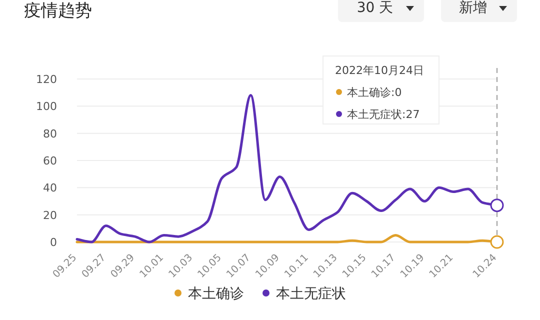 This screenshot has height=320, width=540. What do you see at coordinates (50, 161) in the screenshot?
I see `y-tick-label: 60` at bounding box center [50, 161].